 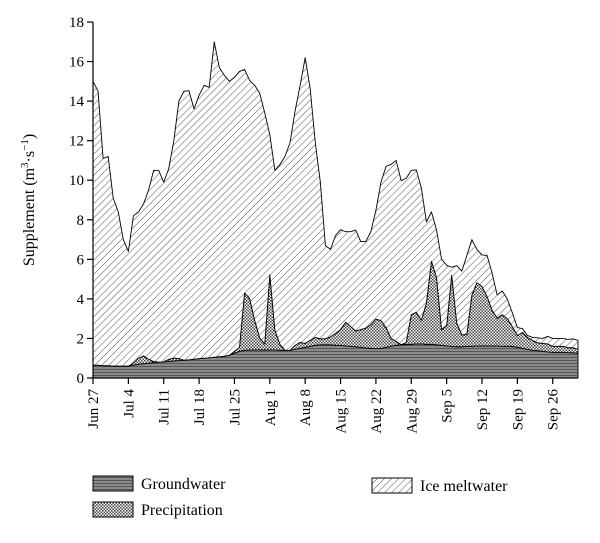 What do you see at coordinates (94, 409) in the screenshot?
I see `x-tick-label: Jun 27` at bounding box center [94, 409].